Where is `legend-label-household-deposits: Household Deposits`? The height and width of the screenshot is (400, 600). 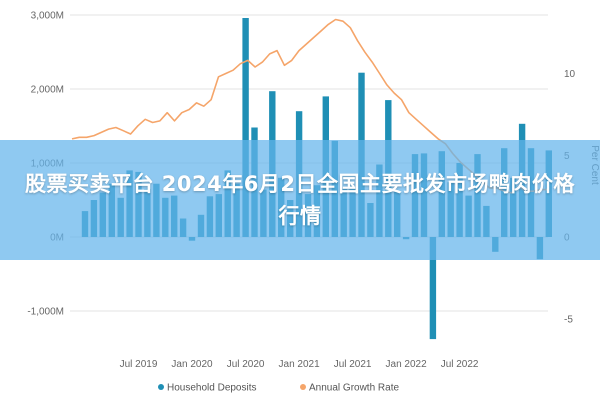 legend-label-household-deposits: Household Deposits is located at coordinates (212, 388).